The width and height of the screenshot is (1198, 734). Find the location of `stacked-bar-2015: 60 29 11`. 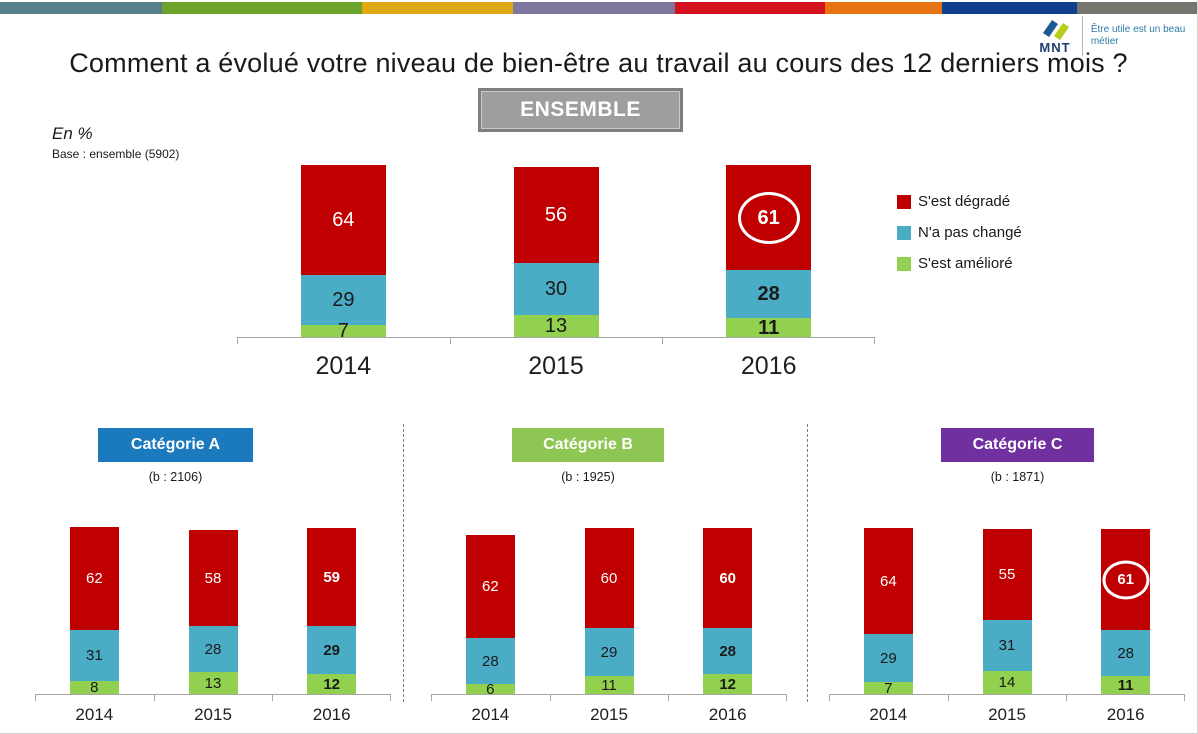

stacked-bar-2015: 60 29 11 is located at coordinates (609, 611).